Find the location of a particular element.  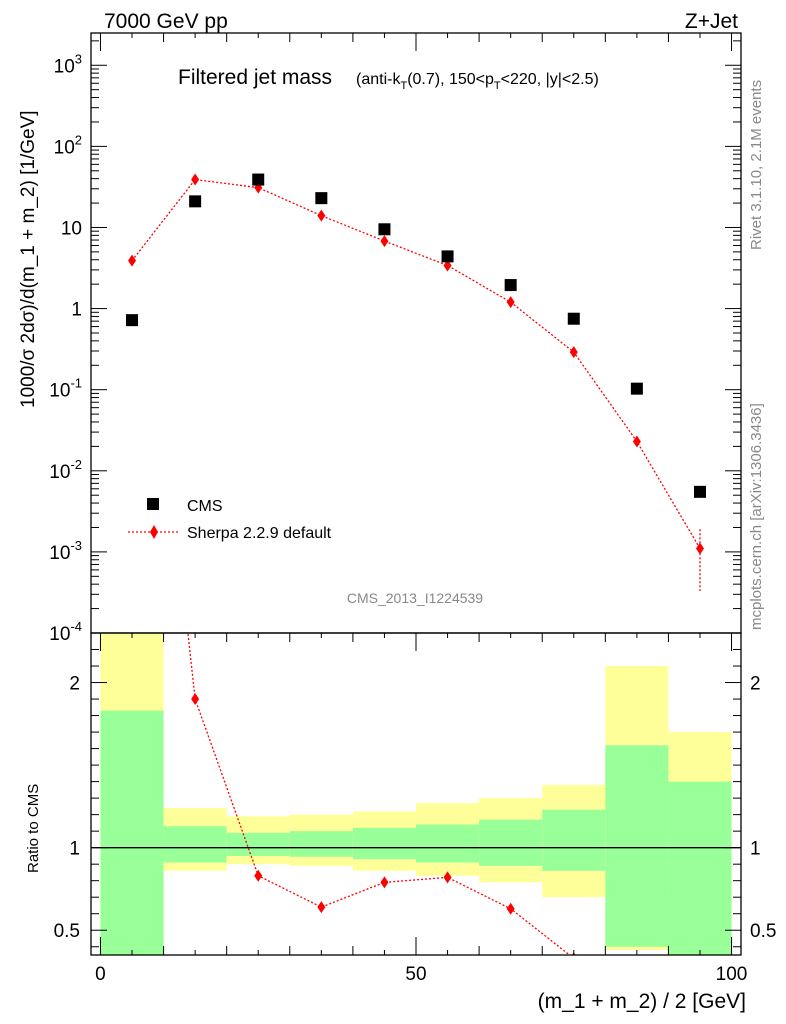

main-y-tick-label: 10⁻¹ is located at coordinates (65, 389).